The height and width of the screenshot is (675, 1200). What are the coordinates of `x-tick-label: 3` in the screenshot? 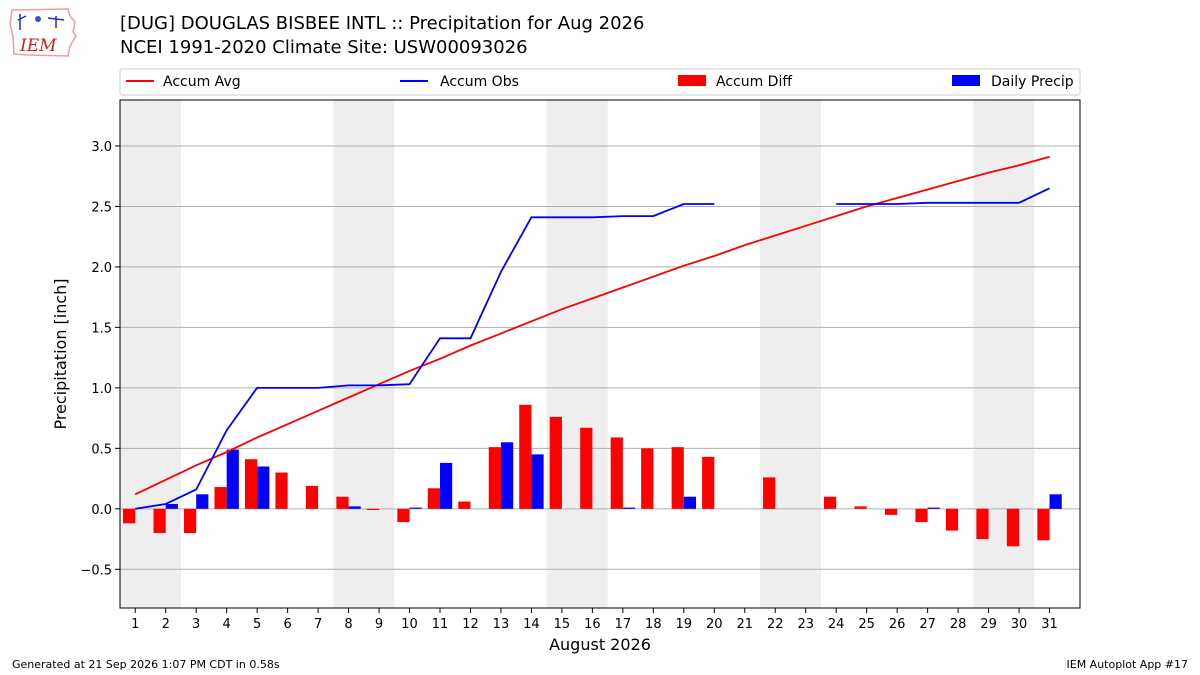 It's located at (196, 624).